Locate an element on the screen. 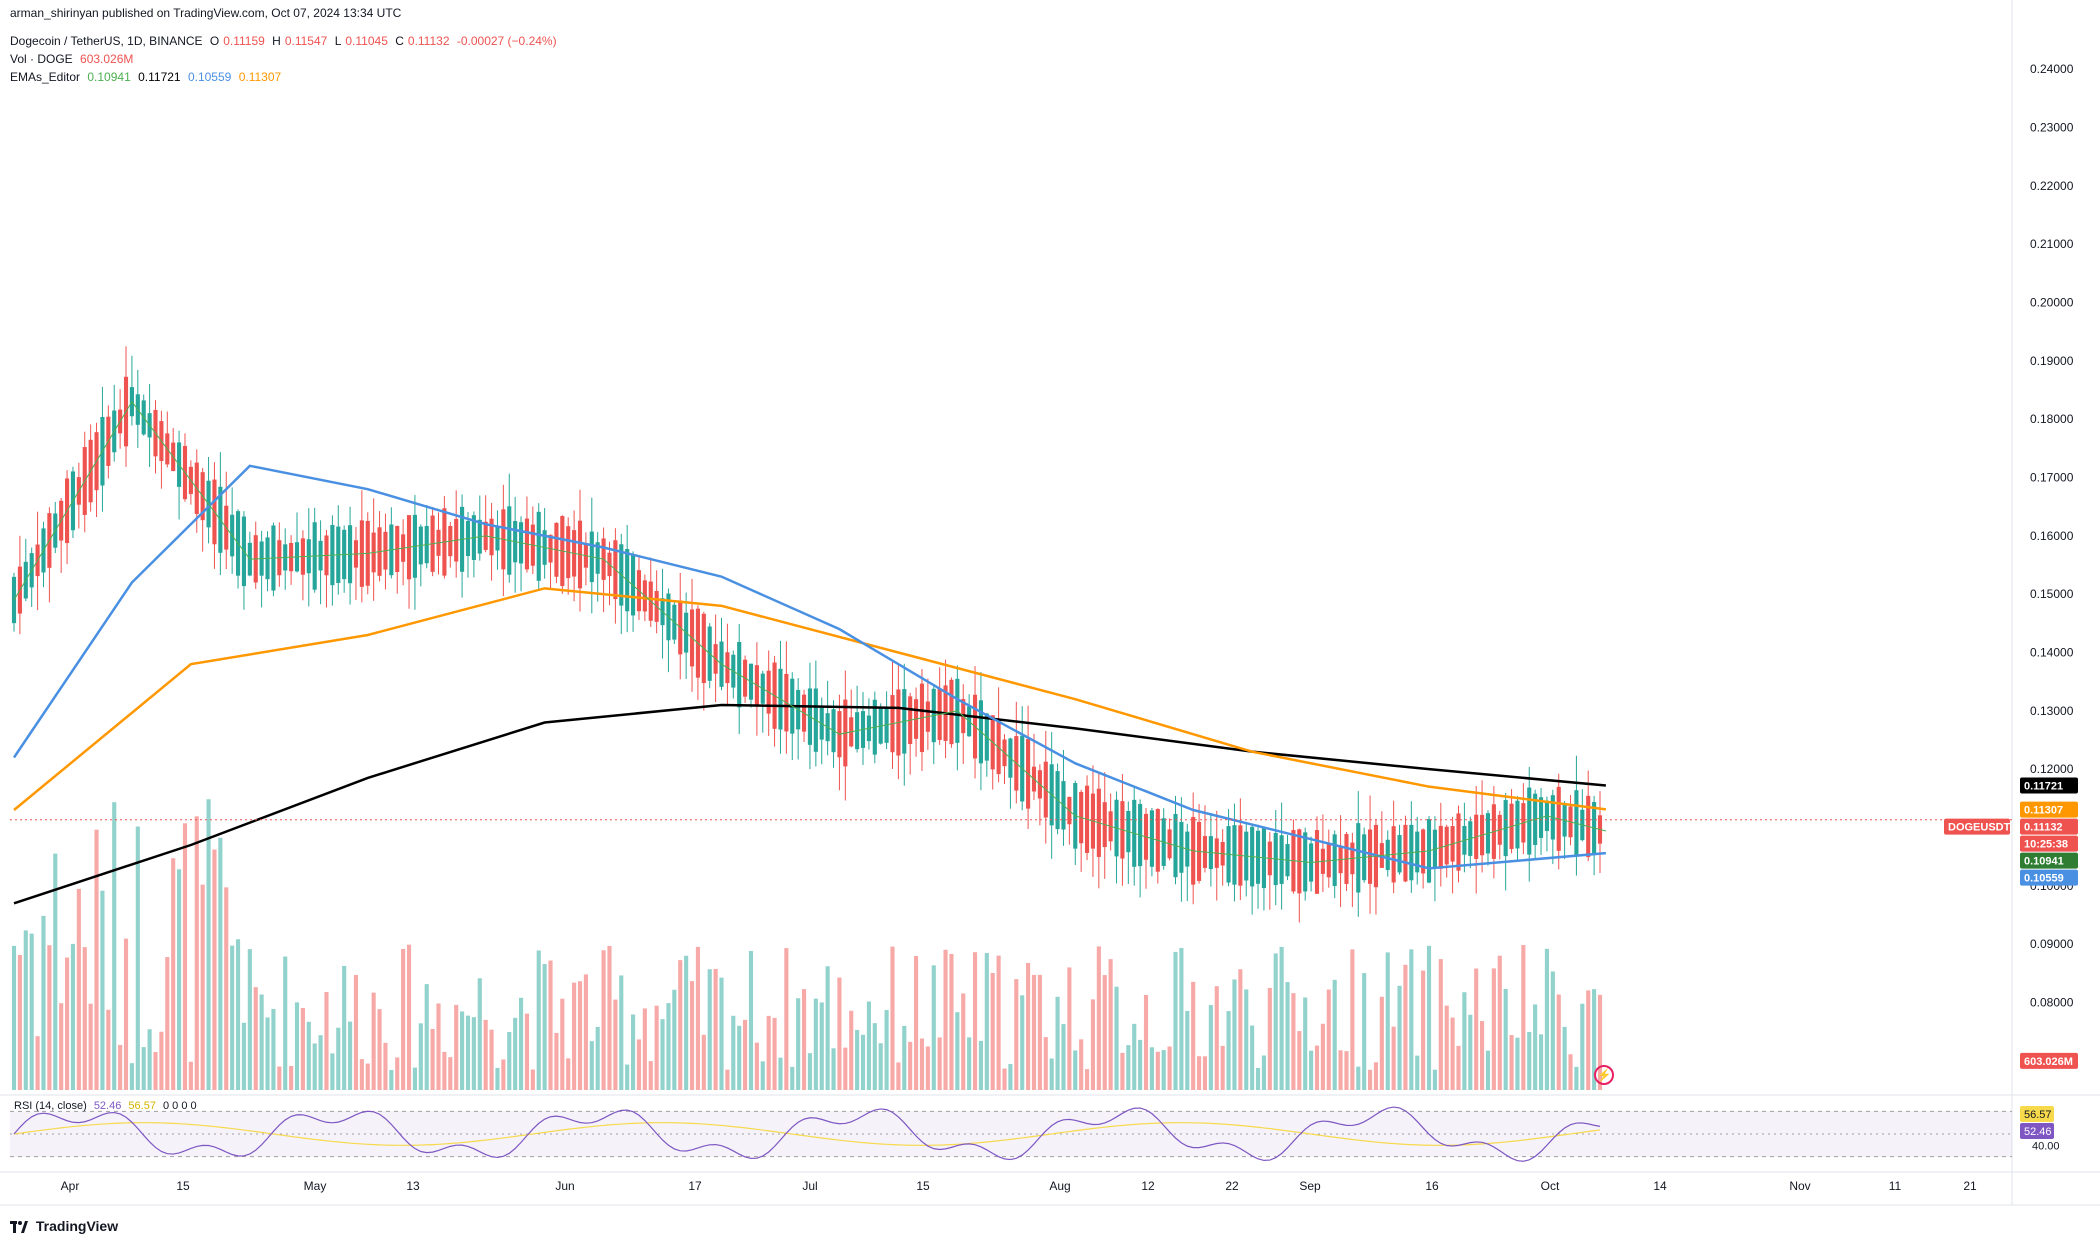 This screenshot has width=2100, height=1243. ema-label: EMAs_Editor is located at coordinates (45, 77).